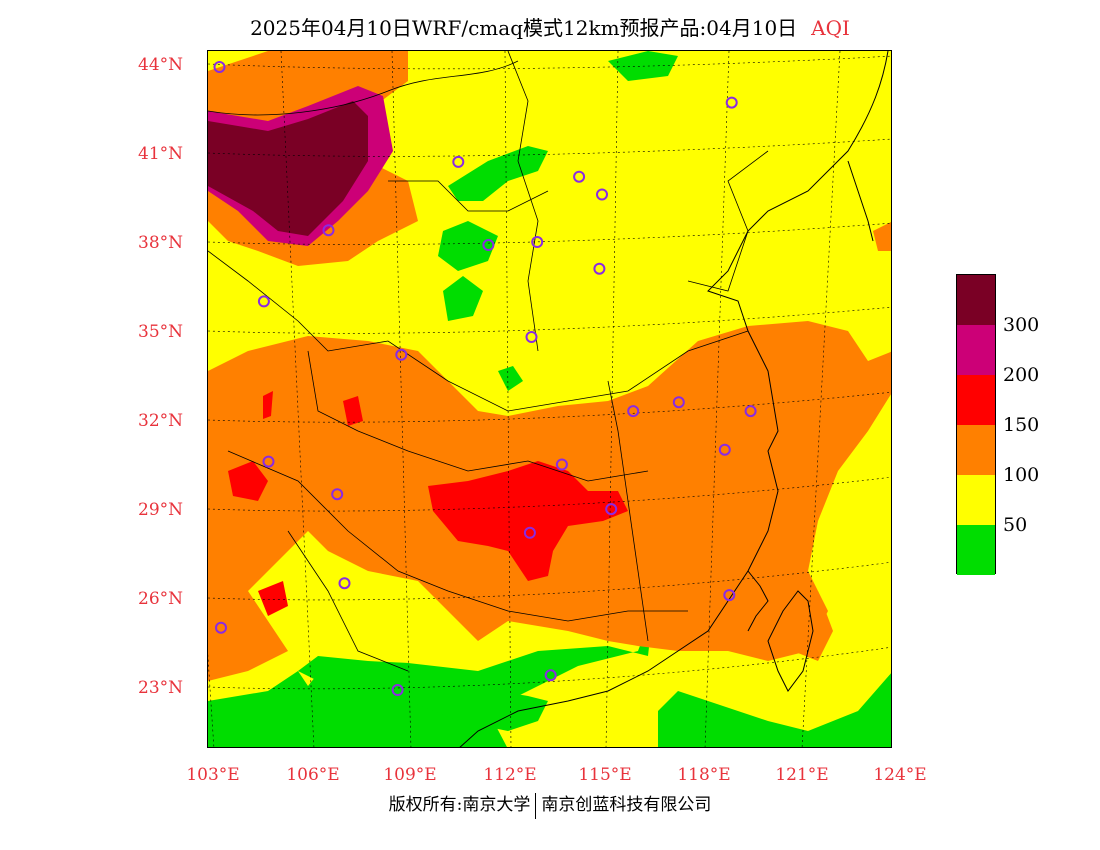 This screenshot has height=850, width=1100. What do you see at coordinates (468, 196) in the screenshot?
I see `border-north-china` at bounding box center [468, 196].